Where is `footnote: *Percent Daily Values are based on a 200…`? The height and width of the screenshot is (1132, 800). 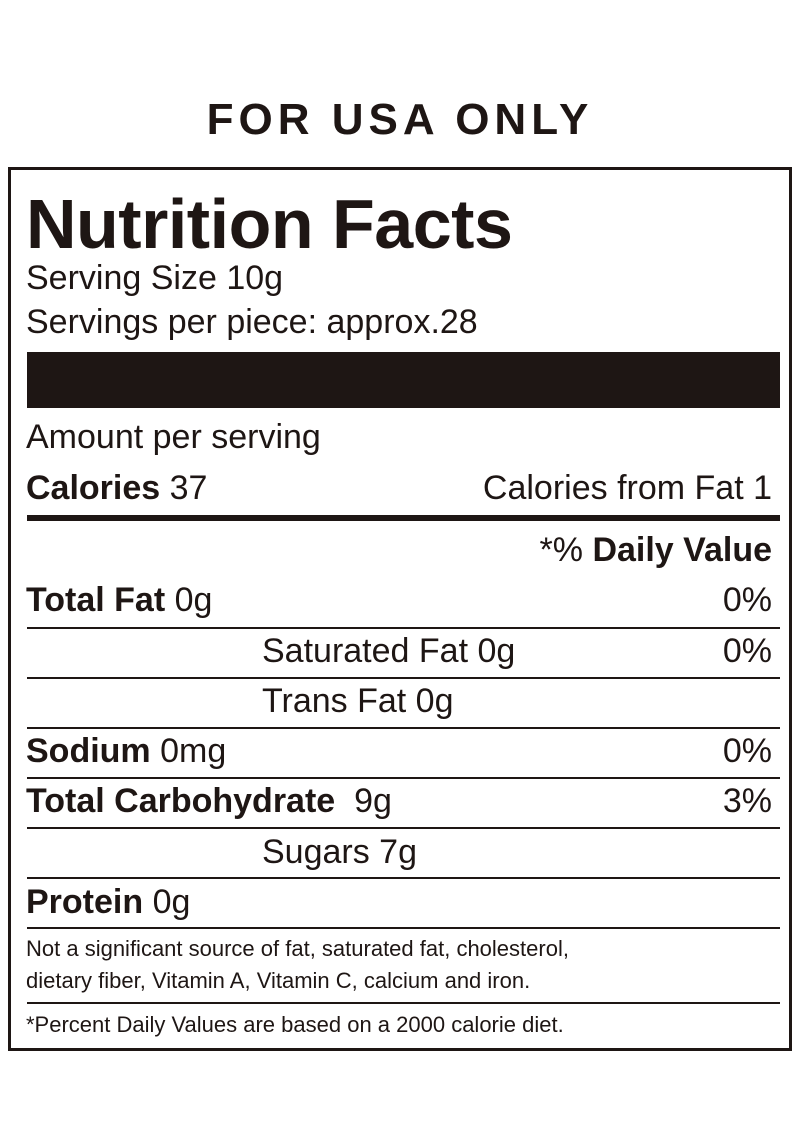
footnote: *Percent Daily Values are based on a 200… is located at coordinates (295, 1024).